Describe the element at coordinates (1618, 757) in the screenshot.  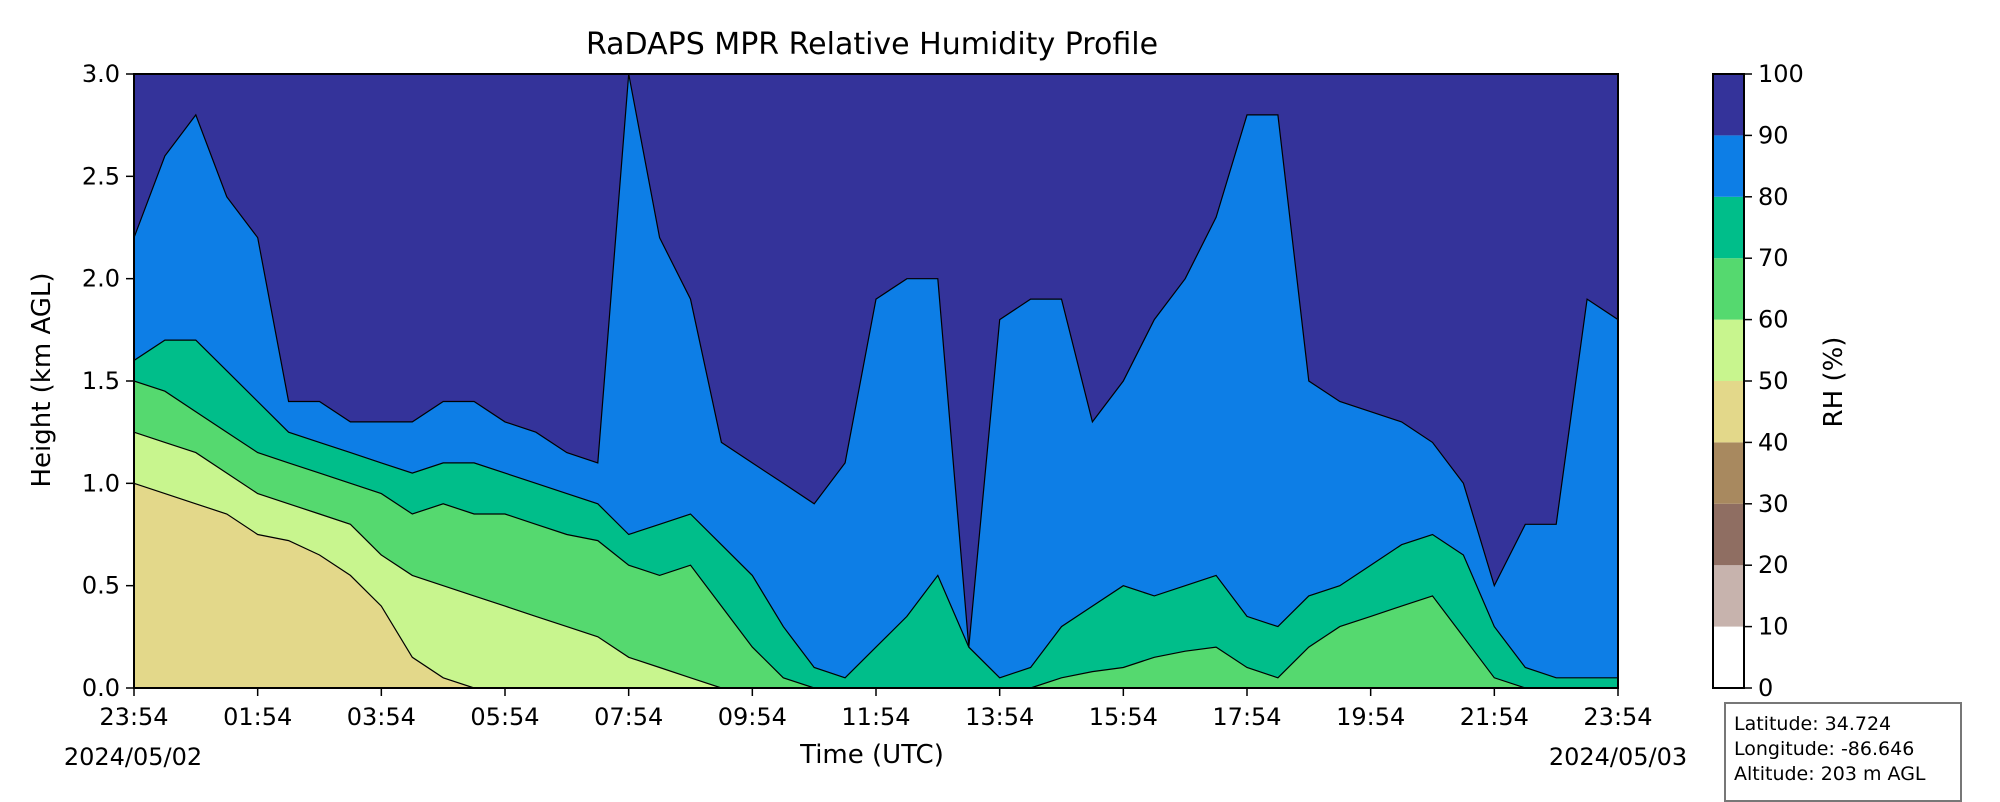
I see `end-date-label: 2024/05/03` at that location.